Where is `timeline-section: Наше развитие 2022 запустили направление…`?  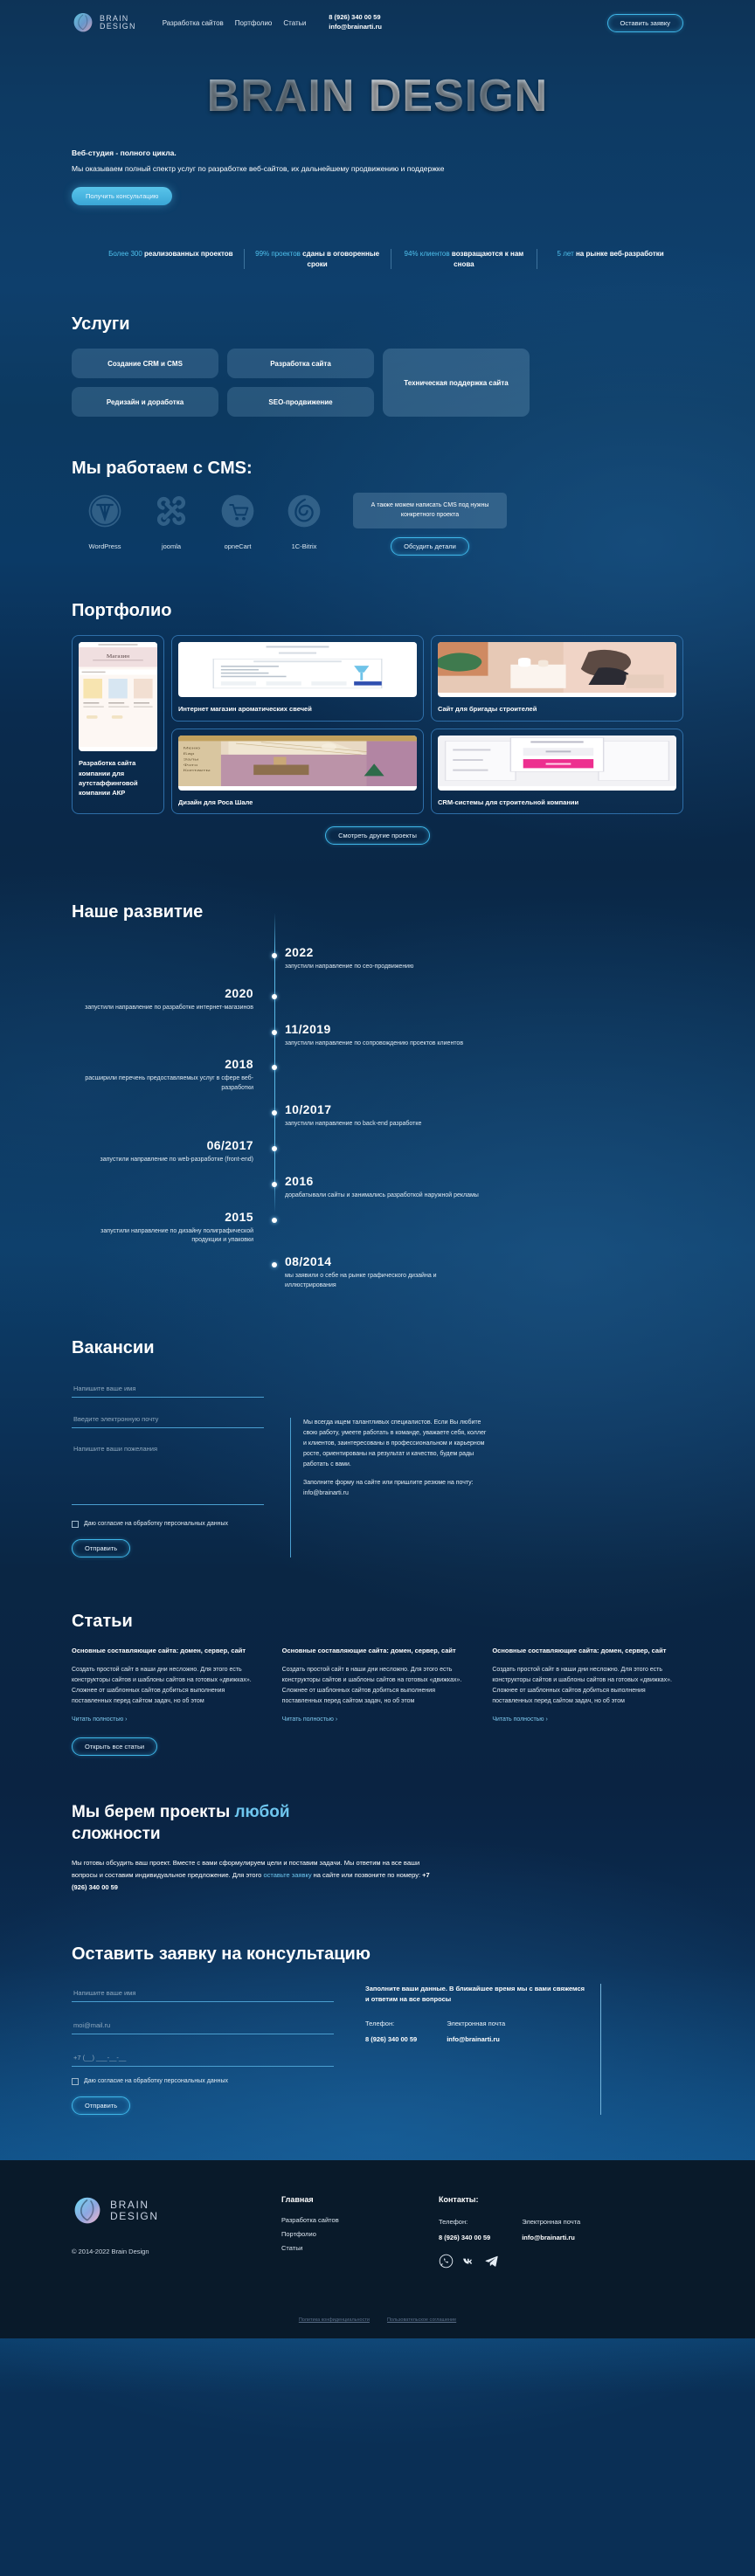 timeline-section: Наше развитие 2022 запустили направление… is located at coordinates (377, 1068).